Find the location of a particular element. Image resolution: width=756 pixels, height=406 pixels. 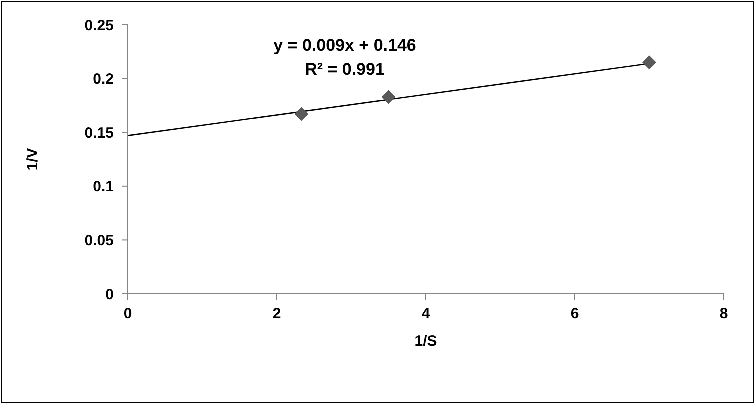

y-tick-label: 0.1 is located at coordinates (103, 187).